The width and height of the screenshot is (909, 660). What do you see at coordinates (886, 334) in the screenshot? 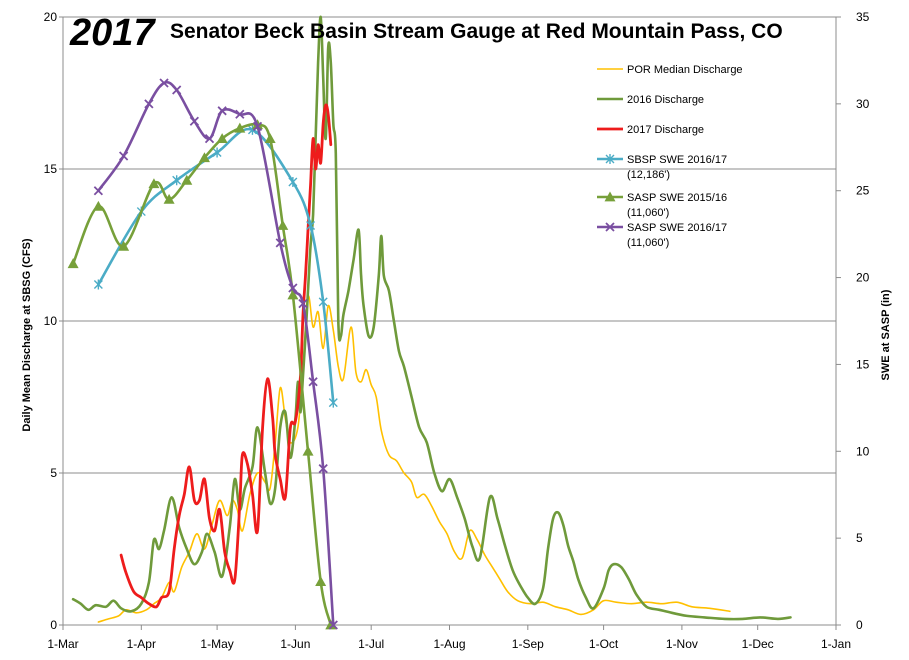
I see `y-axis-right-title: SWE at SASP (in)` at bounding box center [886, 334].